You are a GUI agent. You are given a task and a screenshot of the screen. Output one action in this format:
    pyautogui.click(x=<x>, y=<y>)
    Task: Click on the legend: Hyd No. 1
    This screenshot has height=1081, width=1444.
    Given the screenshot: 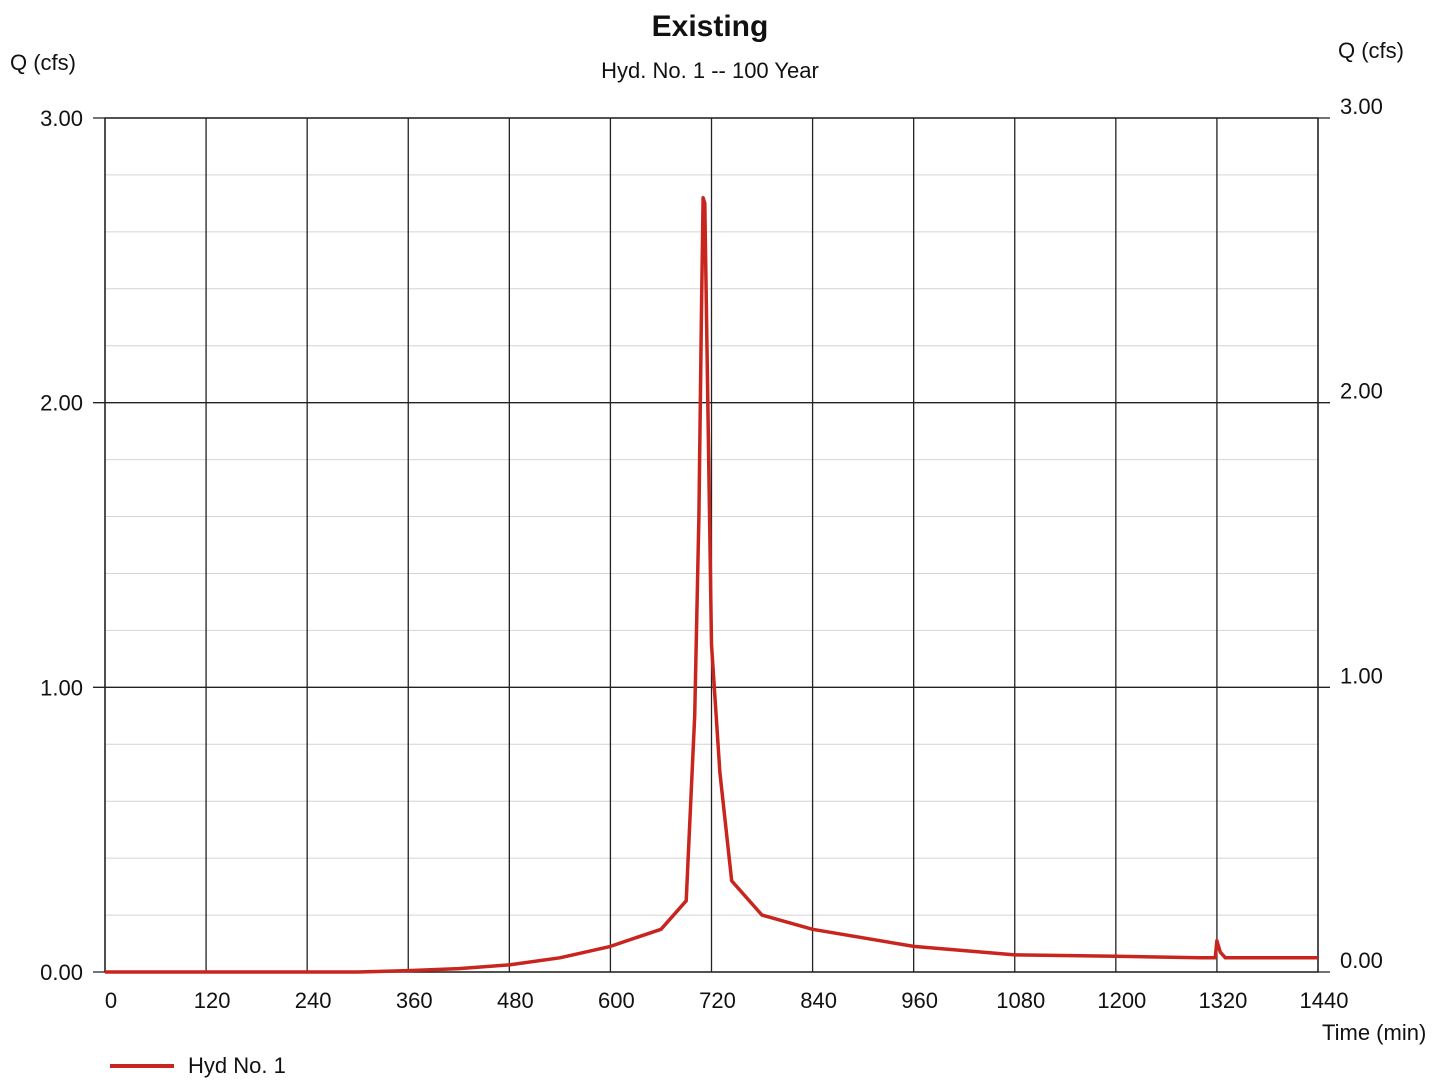 What is the action you would take?
    pyautogui.click(x=198, y=1066)
    